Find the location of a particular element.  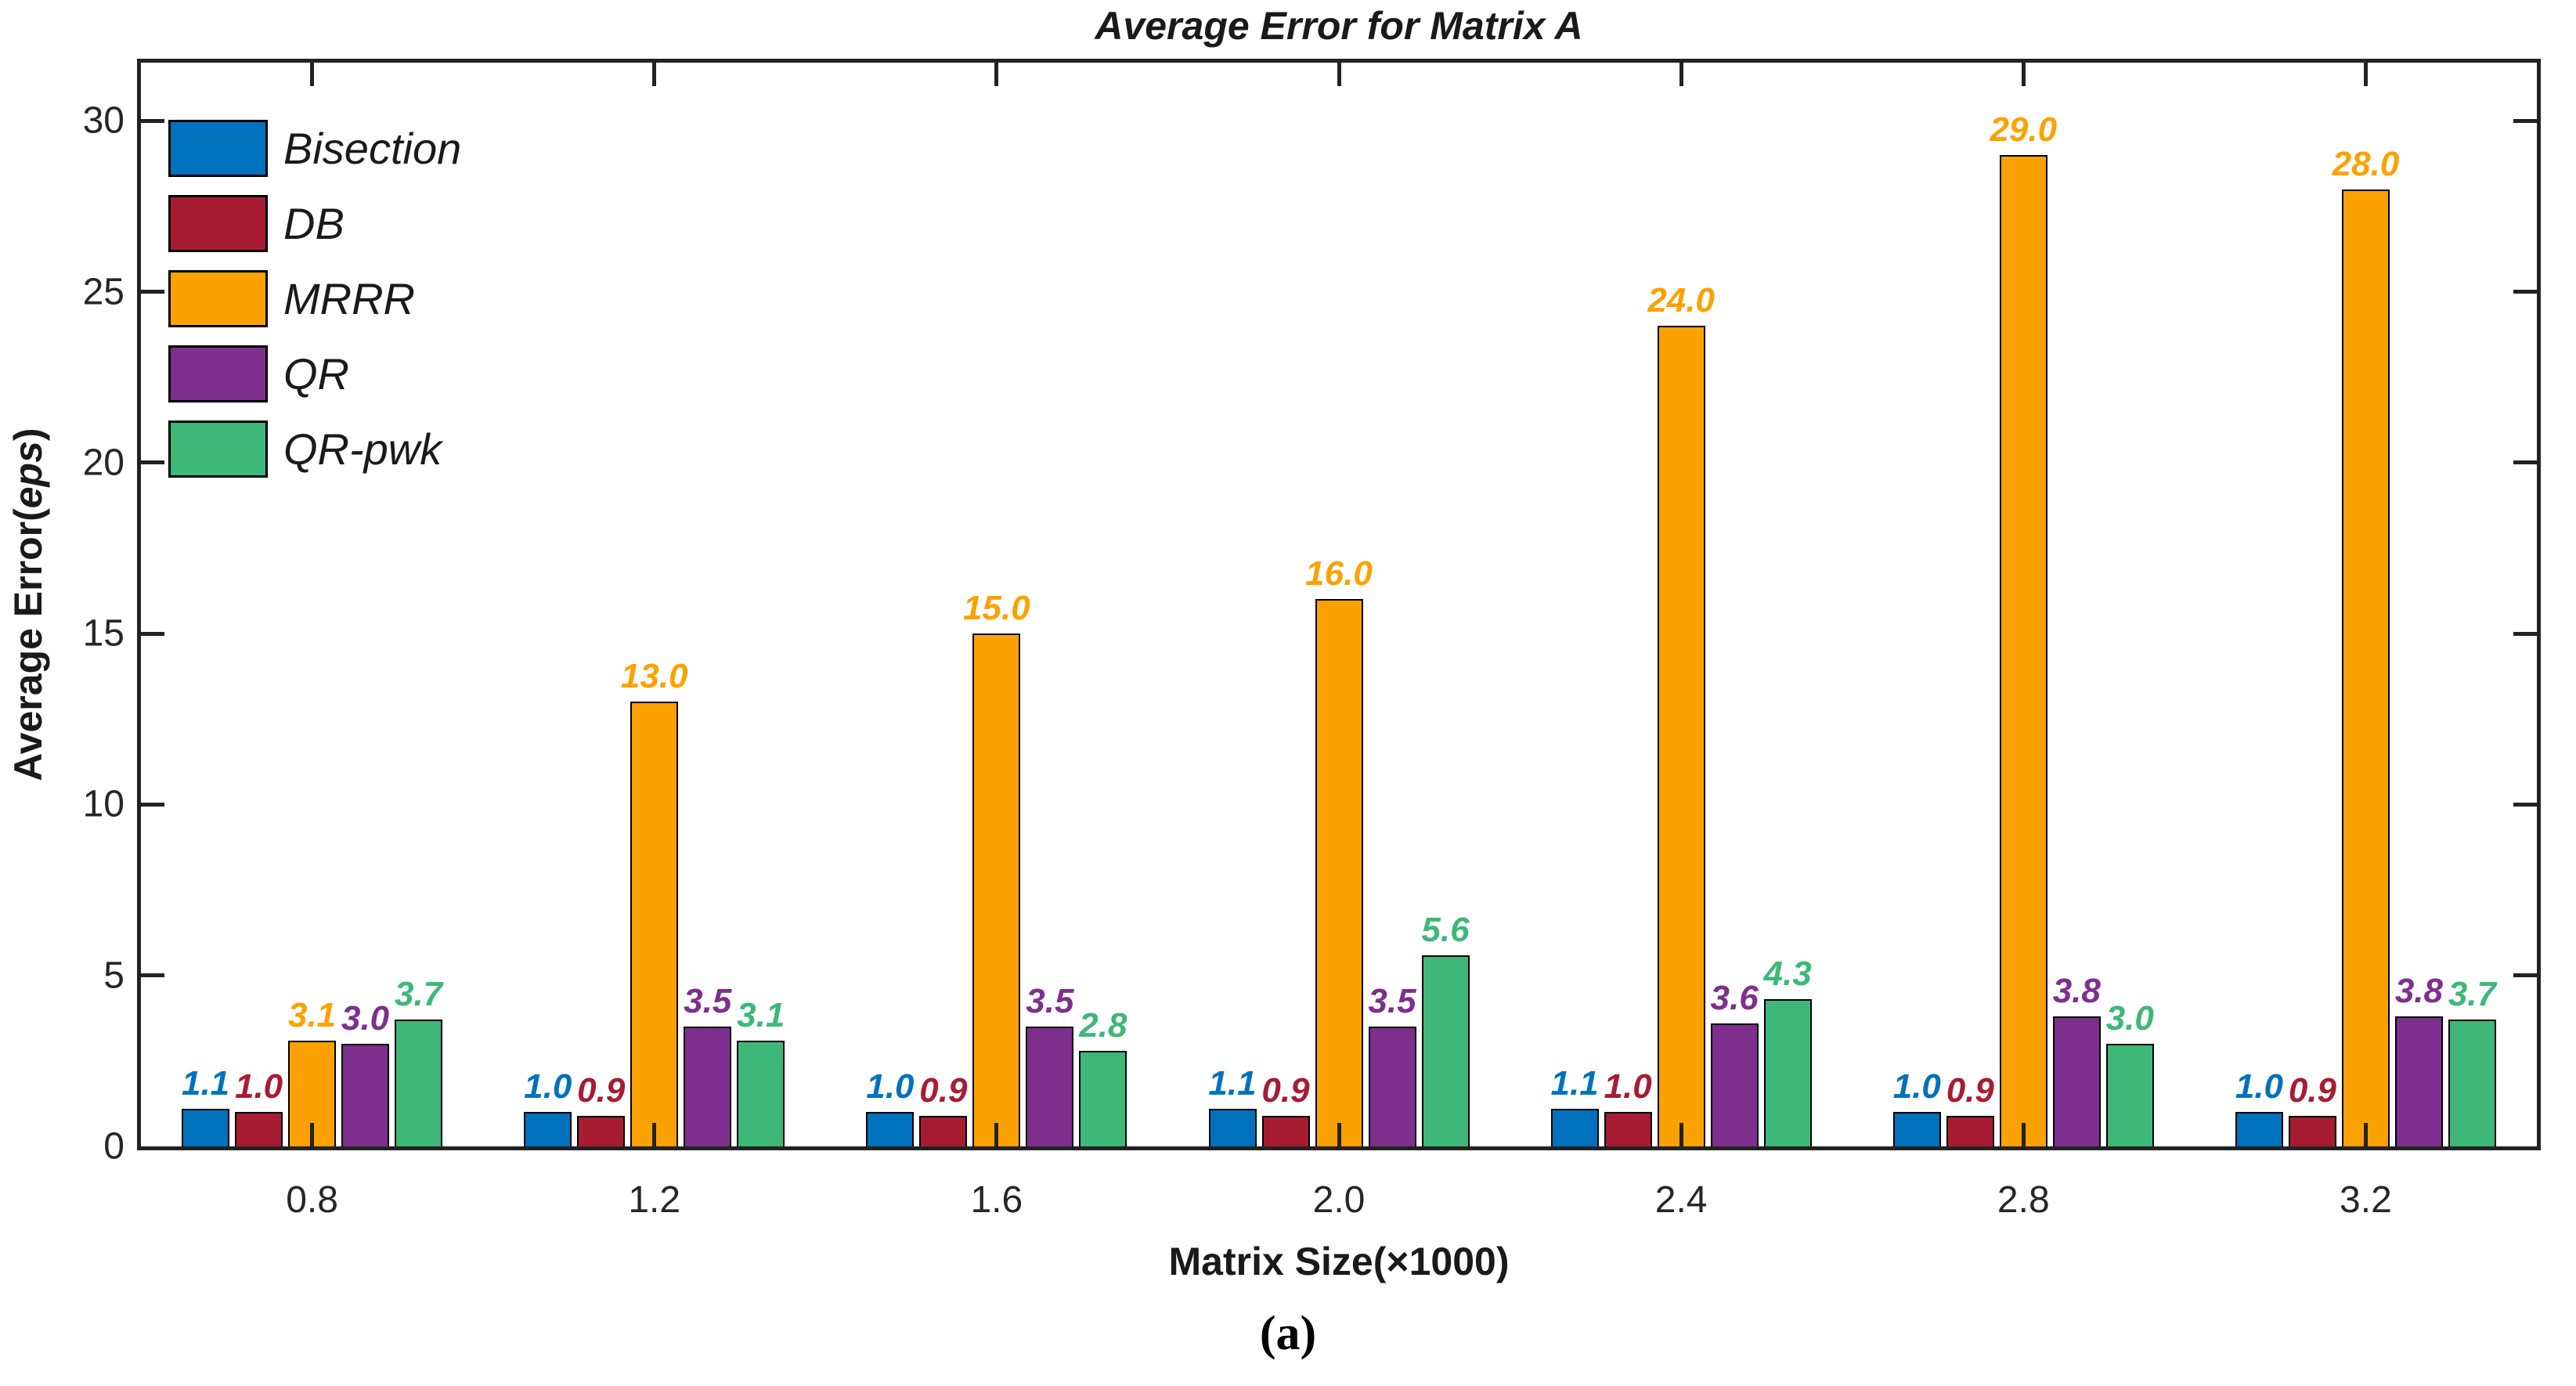

y-tick-label-30: 30 is located at coordinates (103, 120).